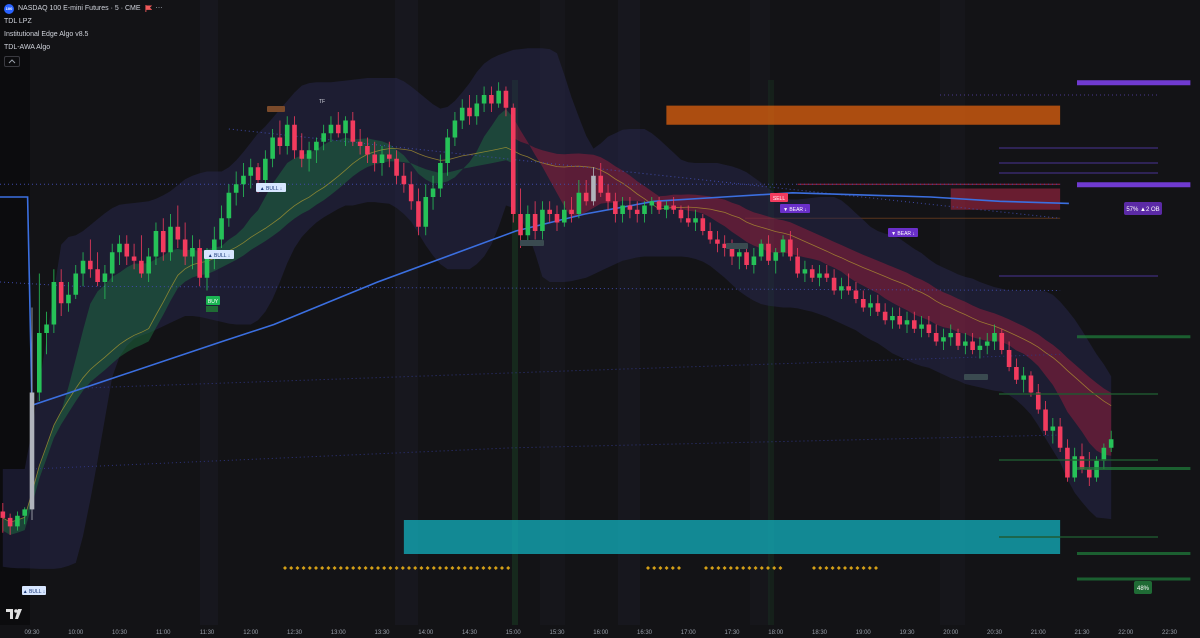 The width and height of the screenshot is (1200, 638). I want to click on indicator-row-2: Institutional Edge Algo v8.5, so click(83, 34).